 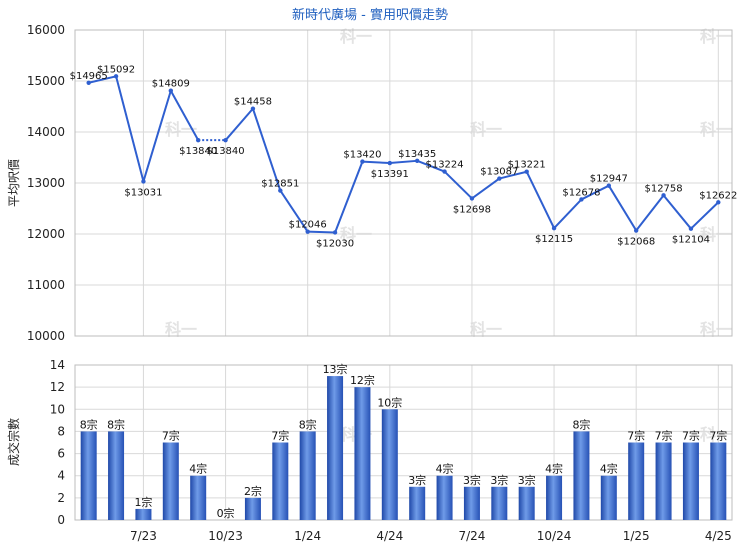 What do you see at coordinates (431, 536) in the screenshot?
I see `x-axis: 7/23 10/23 1/24 4/24 7/24 10/24 1/25 4/25` at bounding box center [431, 536].